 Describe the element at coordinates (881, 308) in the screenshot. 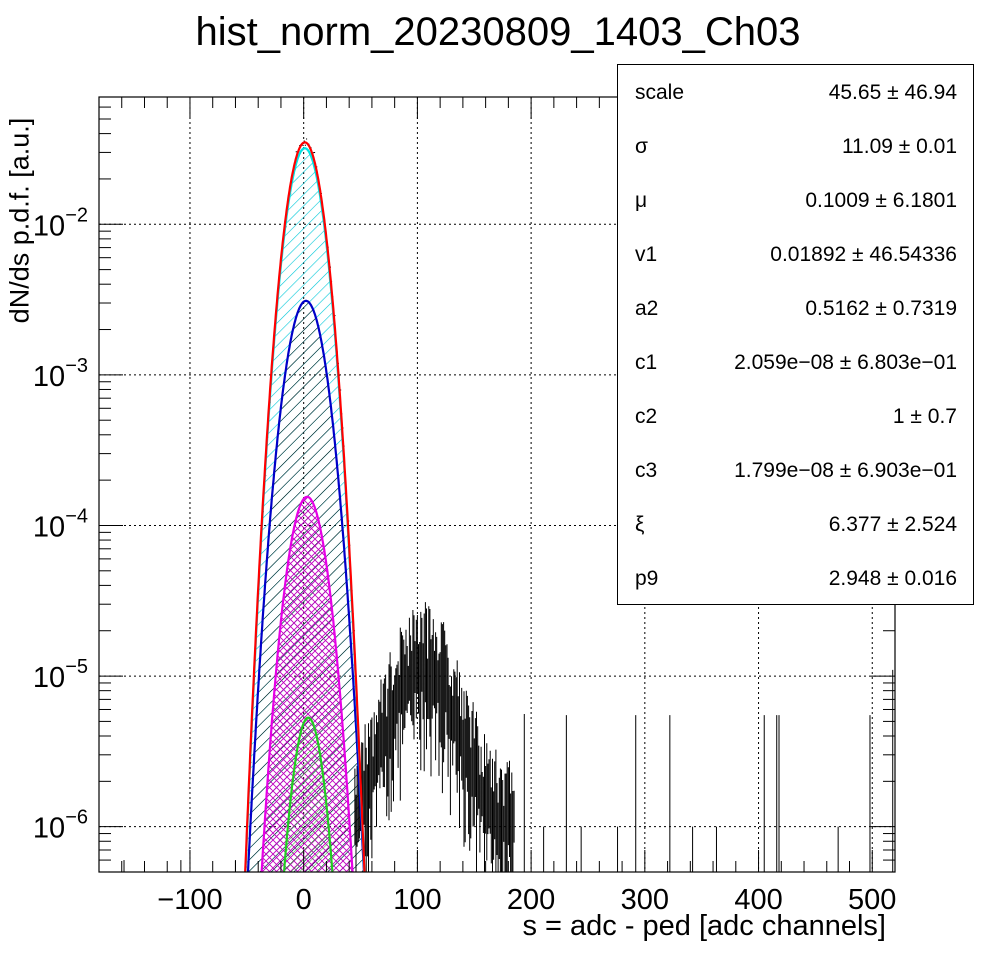

I see `stat-value: 0.5162 ± 0.7319` at that location.